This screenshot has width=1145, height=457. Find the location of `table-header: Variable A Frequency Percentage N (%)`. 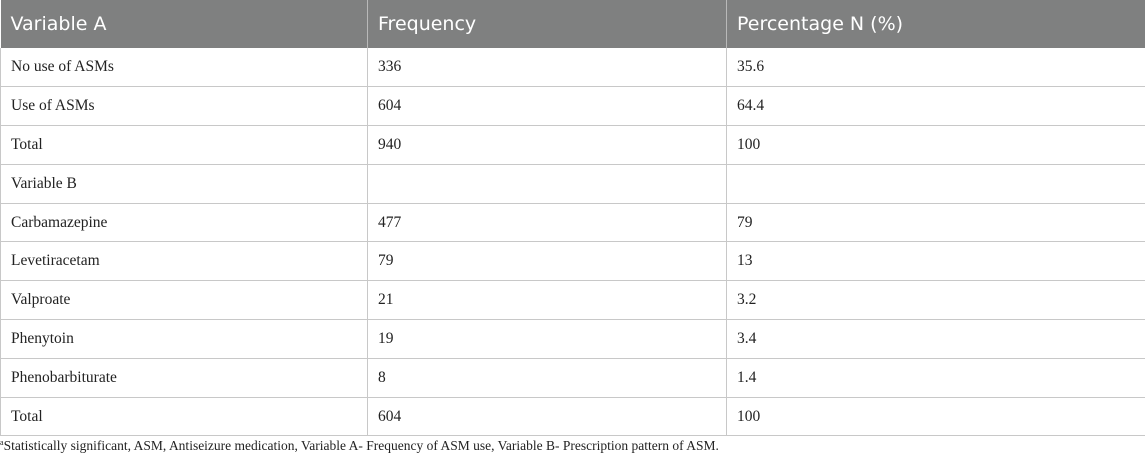

table-header: Variable A Frequency Percentage N (%) is located at coordinates (572, 24).